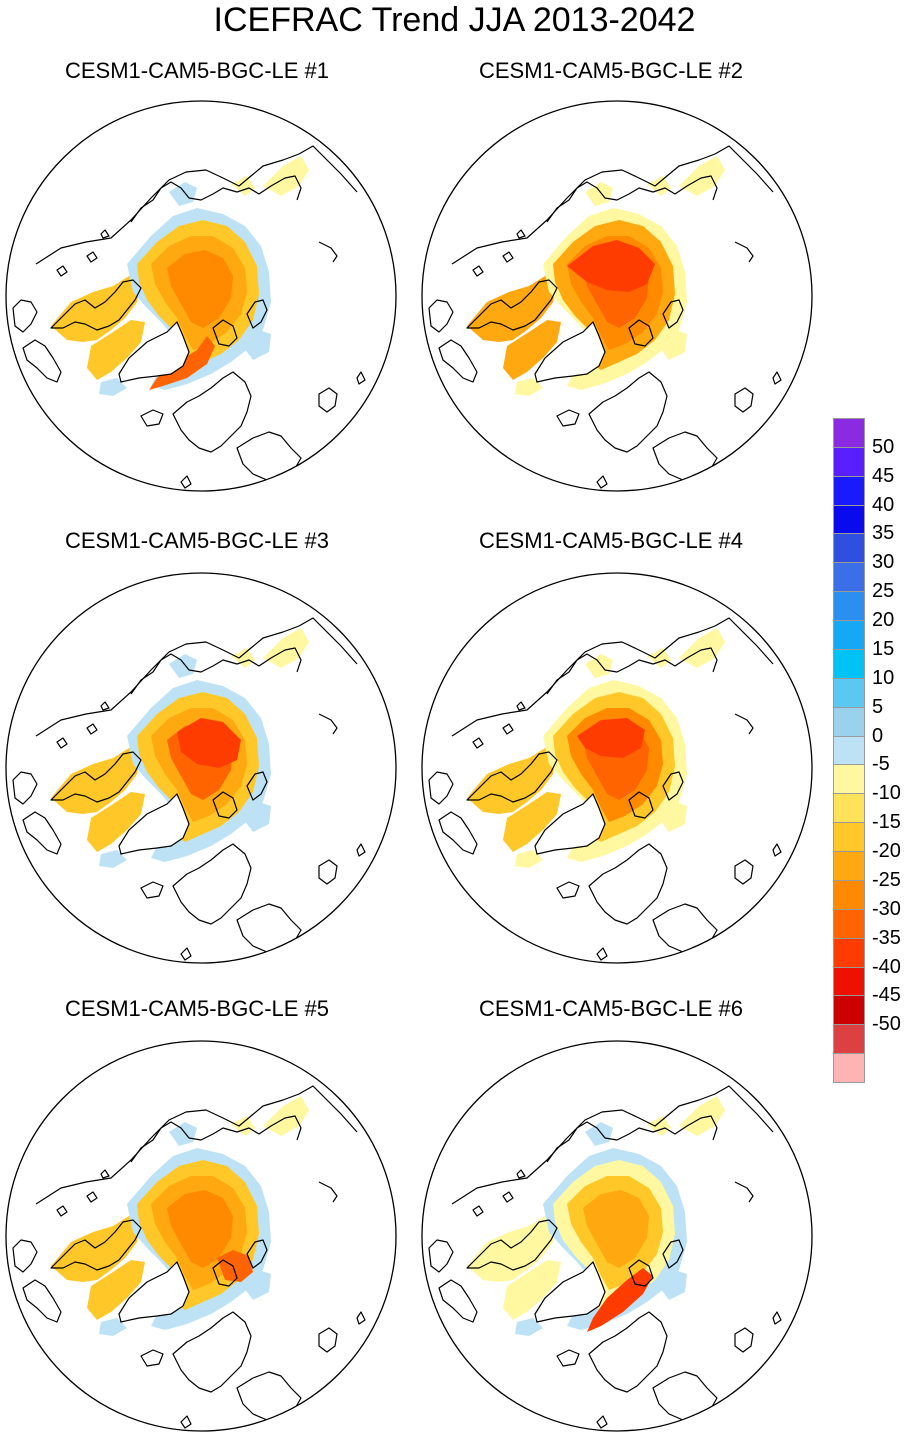  I want to click on colorbar-label: 30, so click(883, 562).